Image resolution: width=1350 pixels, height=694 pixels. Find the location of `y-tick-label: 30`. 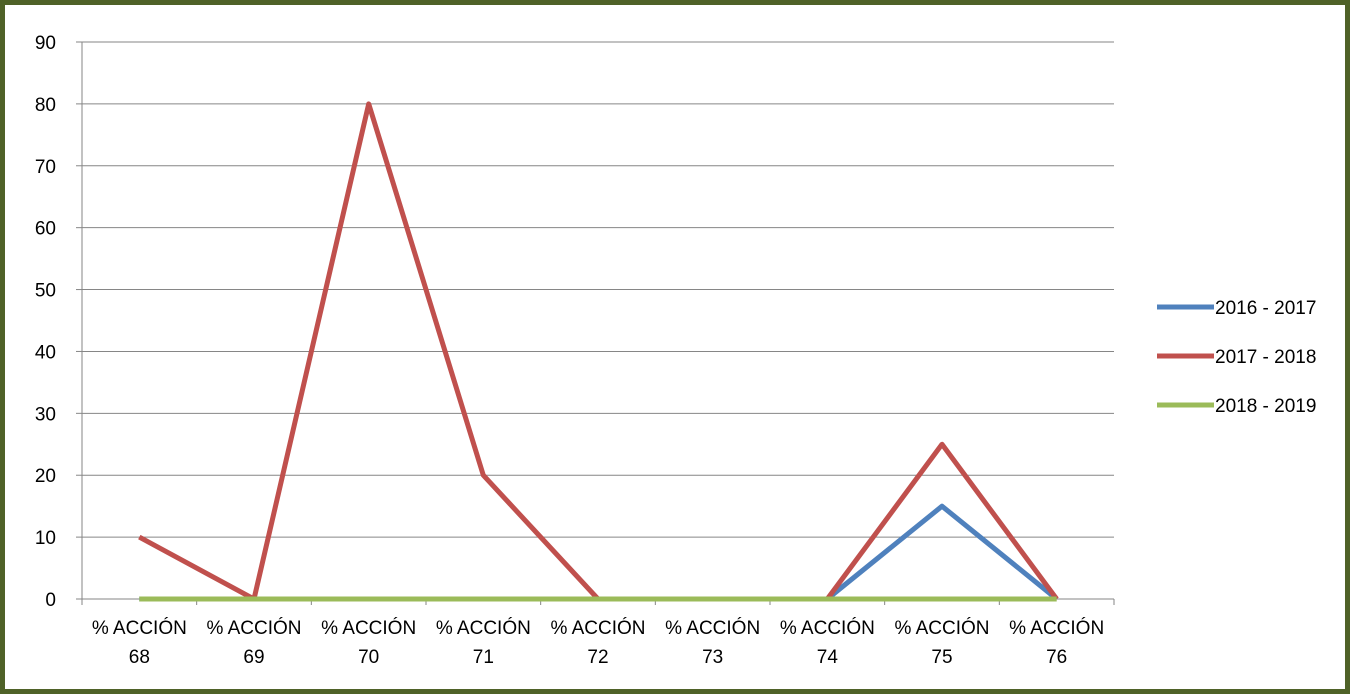

y-tick-label: 30 is located at coordinates (45, 414).